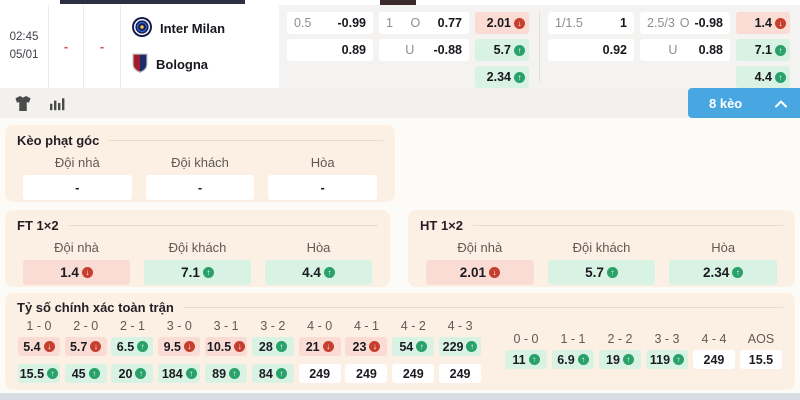 The height and width of the screenshot is (400, 800). I want to click on odds-value: 1.4, so click(69, 272).